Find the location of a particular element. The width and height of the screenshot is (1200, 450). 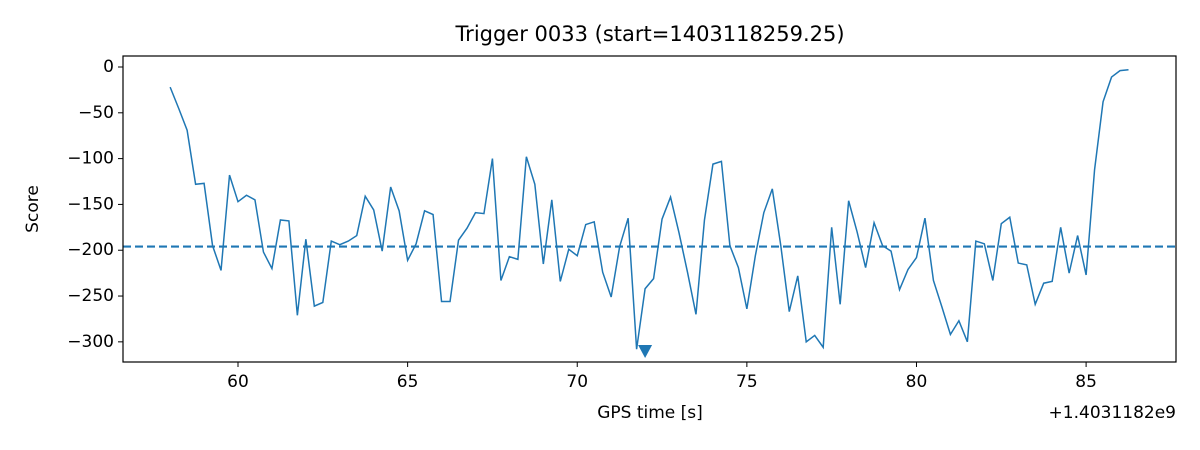

x-tick-label: 60 is located at coordinates (238, 382).